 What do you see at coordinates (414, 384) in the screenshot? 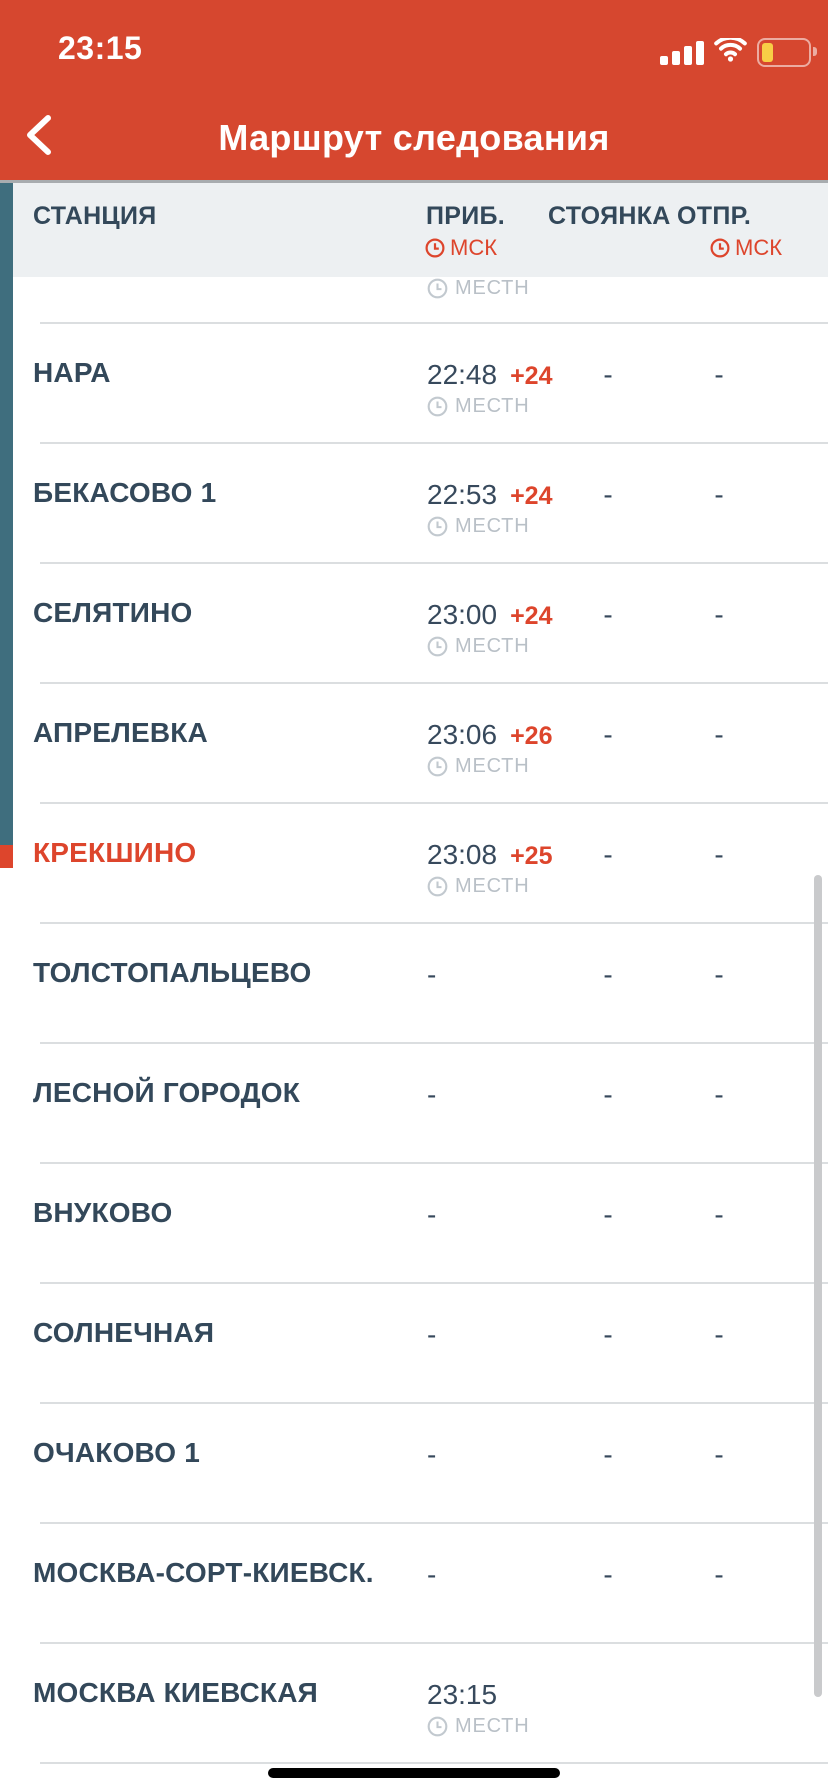
I see `table-row: НАРА 22:48 +24 МЕСТН - -` at bounding box center [414, 384].